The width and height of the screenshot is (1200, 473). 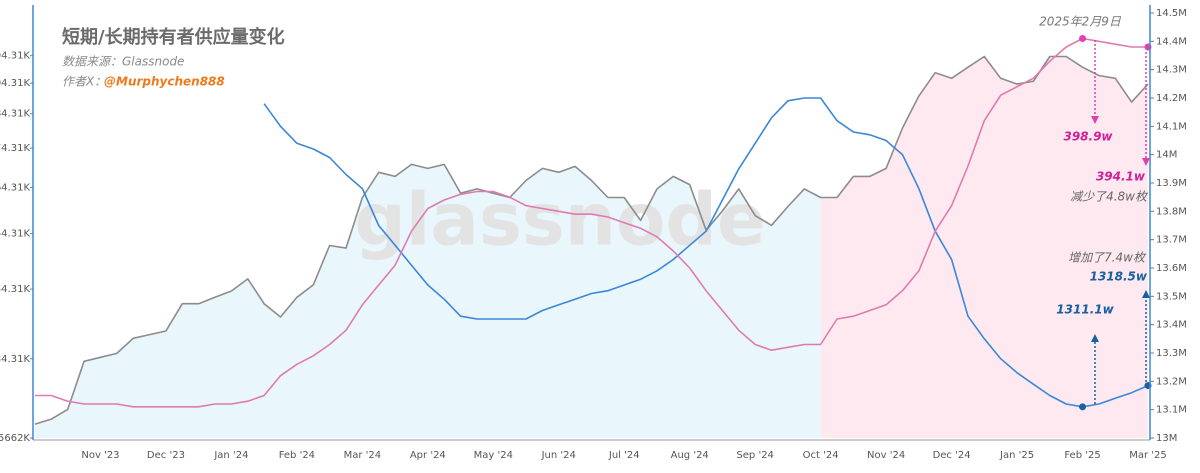 What do you see at coordinates (15, 188) in the screenshot?
I see `y-tick-label: 64.31K` at bounding box center [15, 188].